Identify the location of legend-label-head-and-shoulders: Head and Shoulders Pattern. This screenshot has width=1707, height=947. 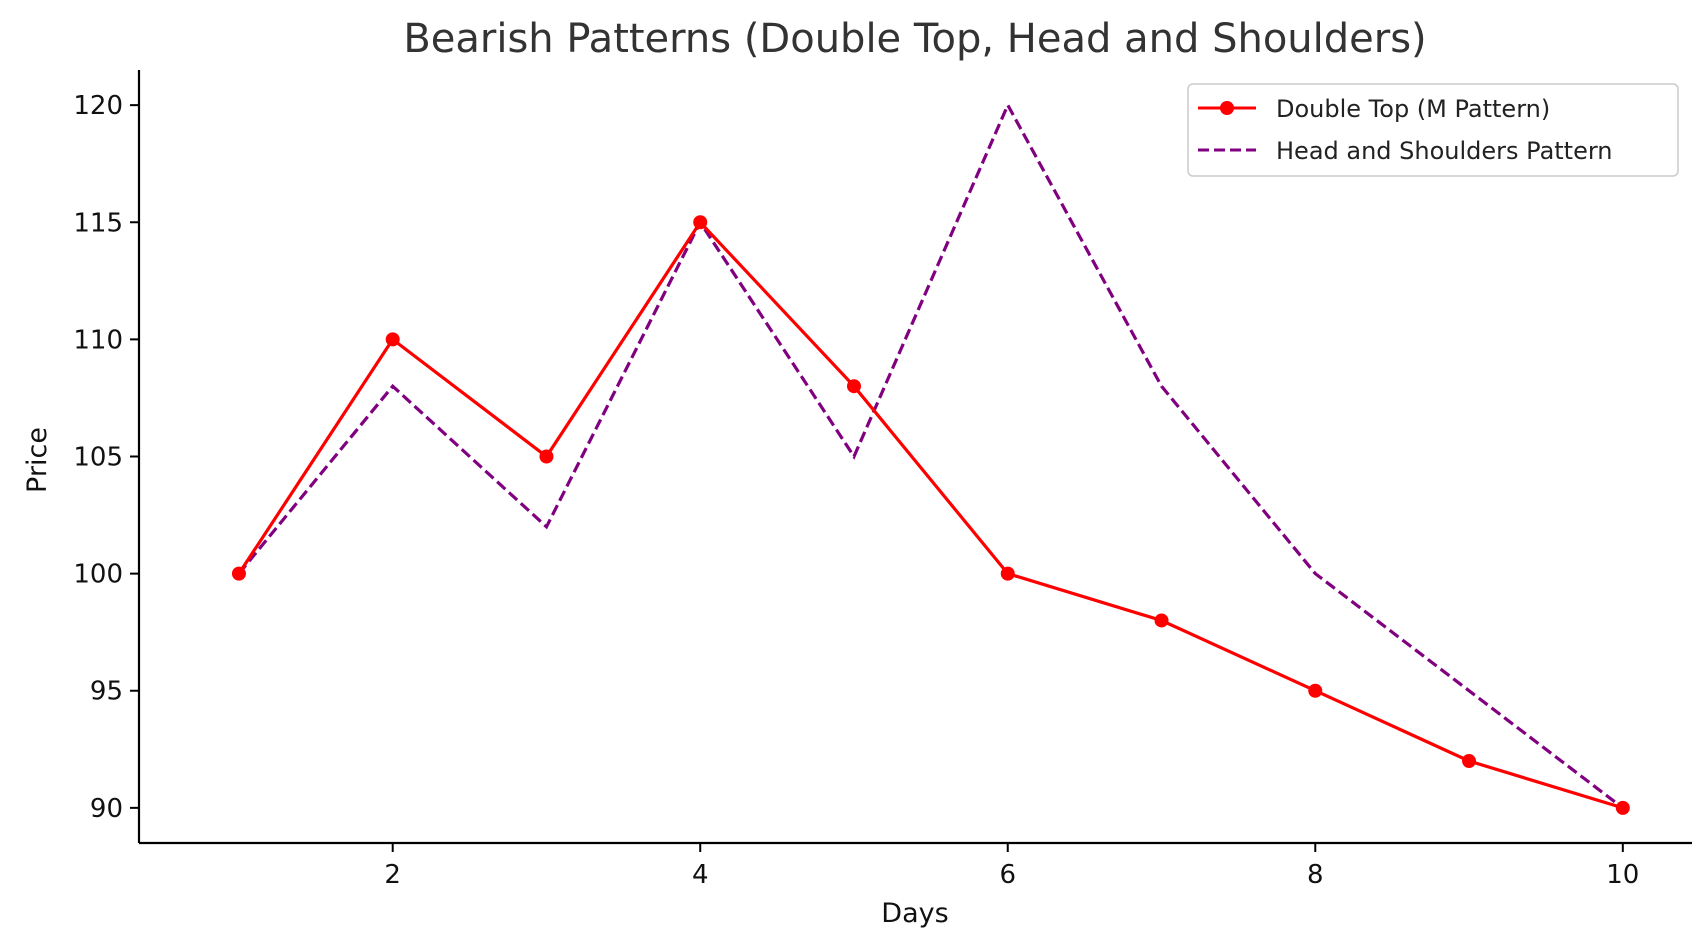
(1444, 151).